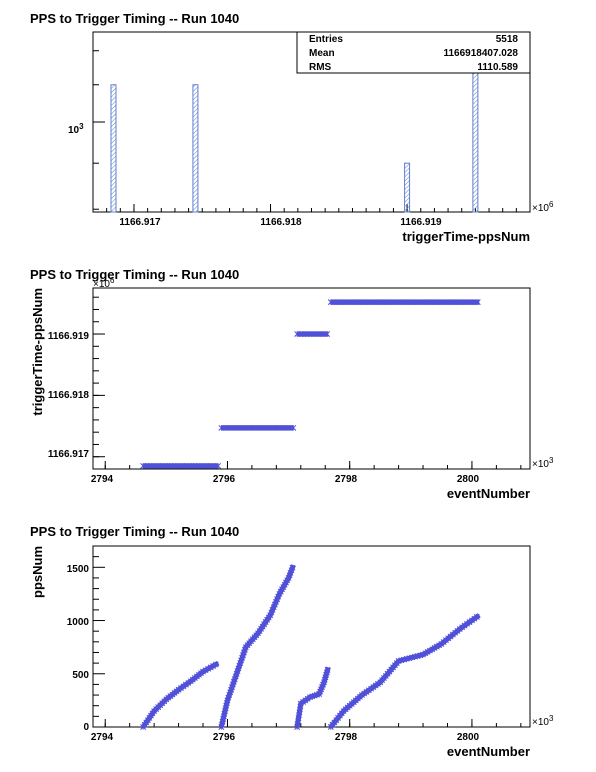 This screenshot has height=772, width=596. What do you see at coordinates (180, 694) in the screenshot?
I see `data-curve` at bounding box center [180, 694].